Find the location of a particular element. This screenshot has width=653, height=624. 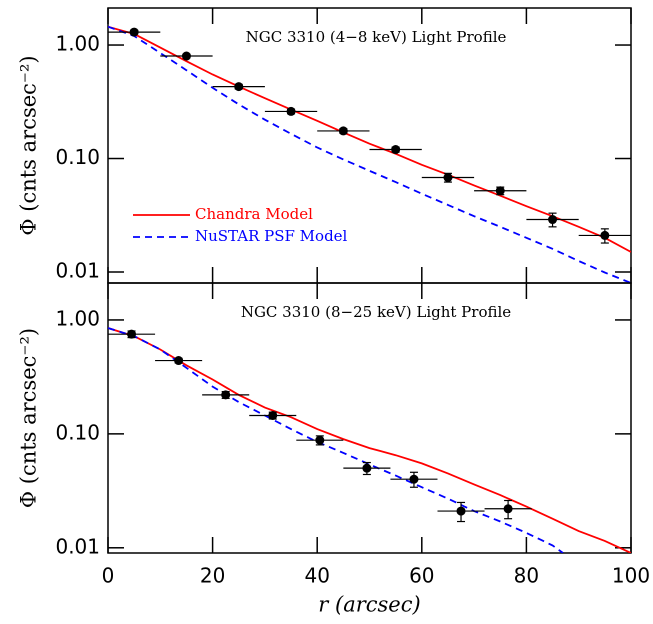

x-tick-label: 80 is located at coordinates (526, 576).